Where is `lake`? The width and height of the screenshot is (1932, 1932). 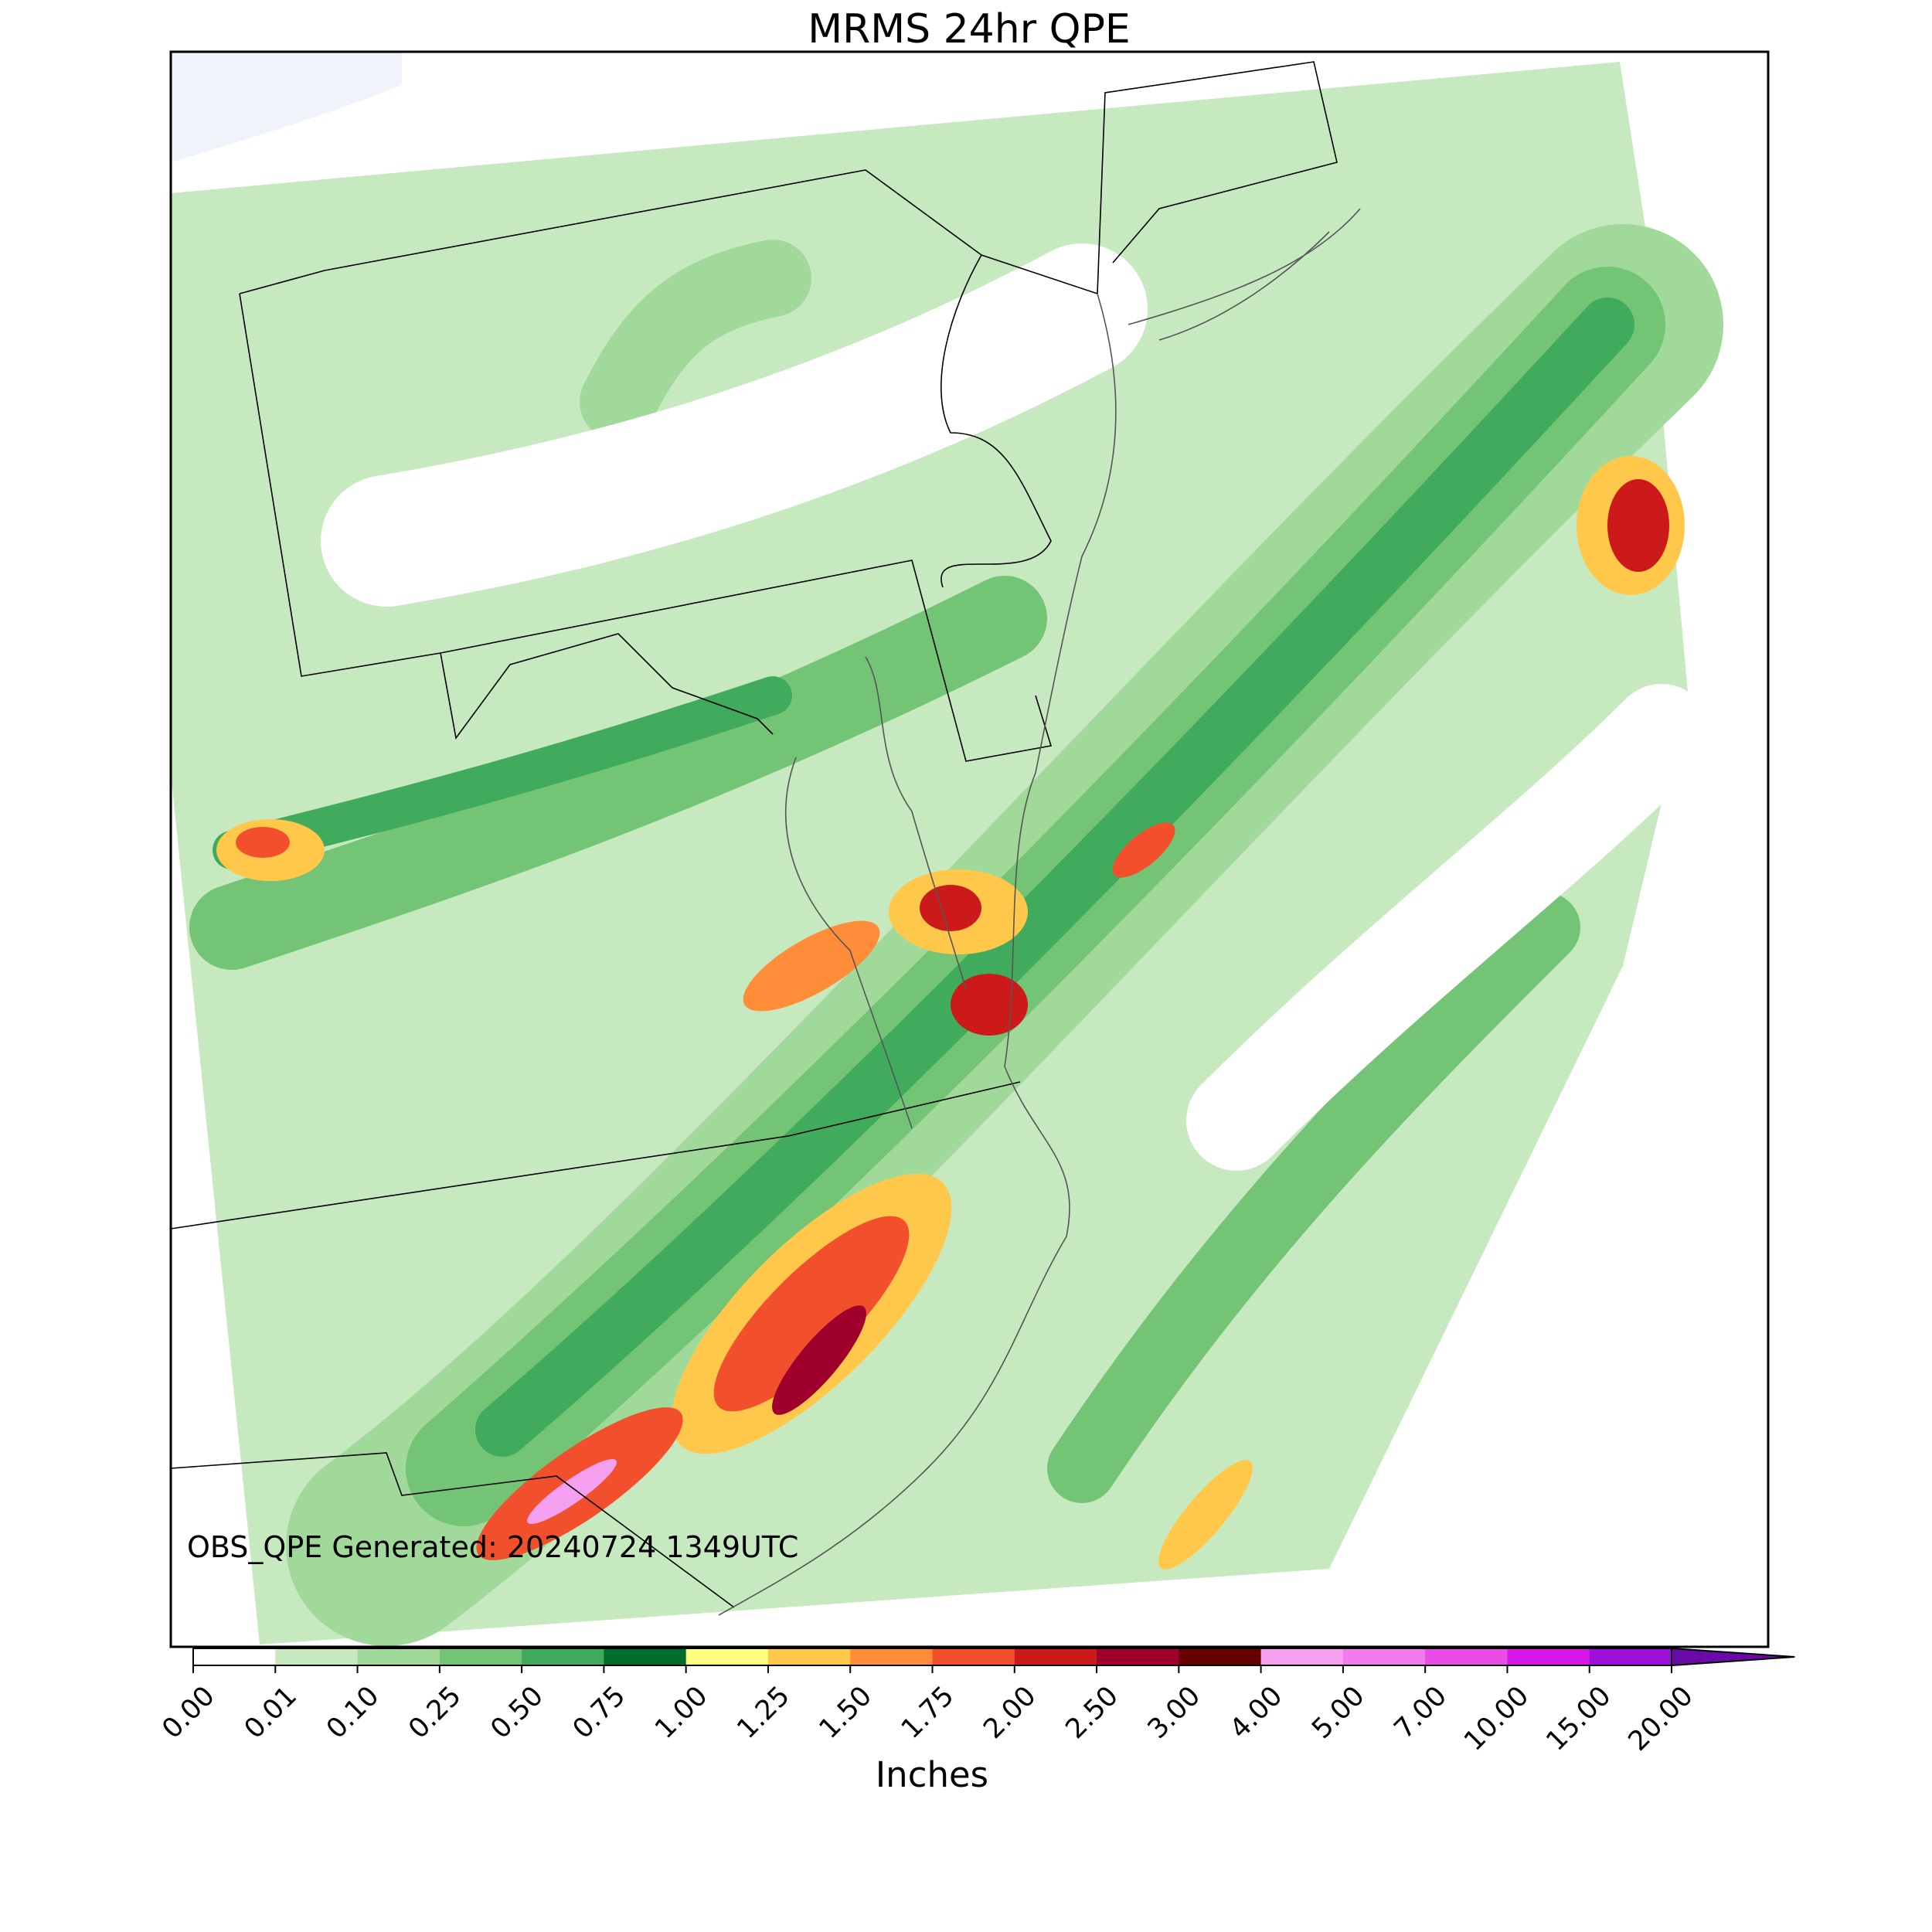 lake is located at coordinates (287, 107).